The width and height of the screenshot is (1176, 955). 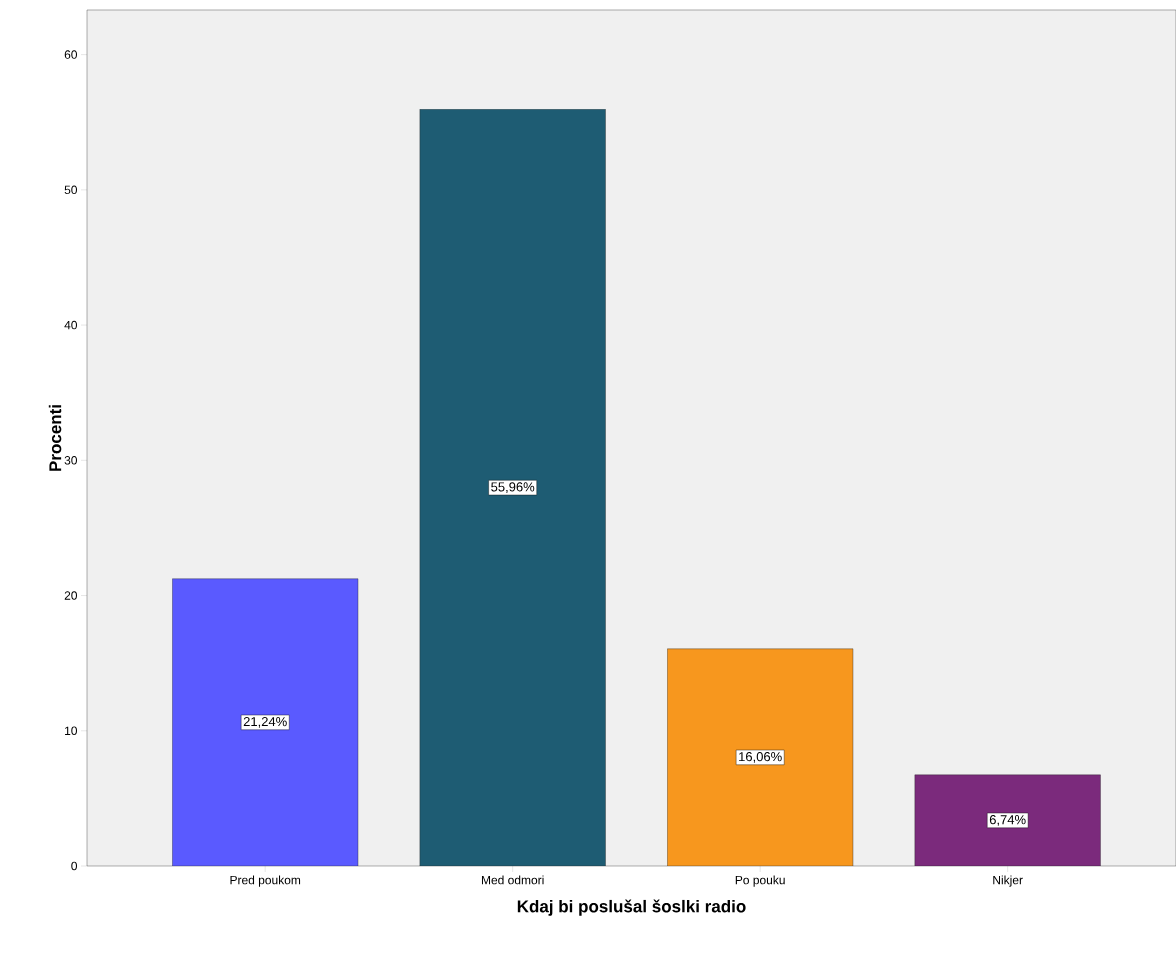 What do you see at coordinates (71, 731) in the screenshot?
I see `y-tick-label: 10` at bounding box center [71, 731].